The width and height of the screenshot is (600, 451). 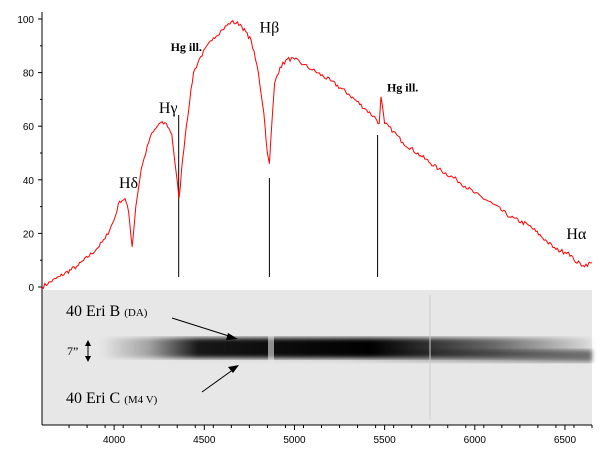 What do you see at coordinates (186, 47) in the screenshot?
I see `hg-ill-label-1: Hg ill.` at bounding box center [186, 47].